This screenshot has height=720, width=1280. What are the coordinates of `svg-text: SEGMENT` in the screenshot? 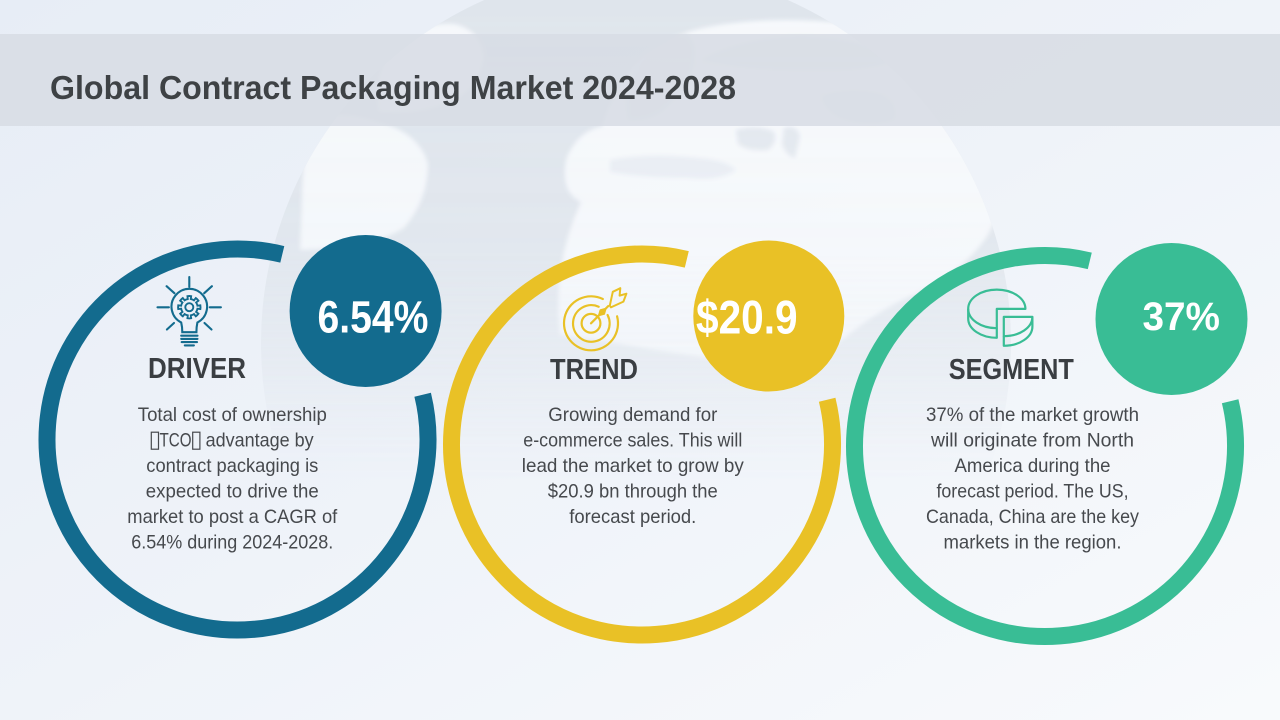 It's located at (1011, 370).